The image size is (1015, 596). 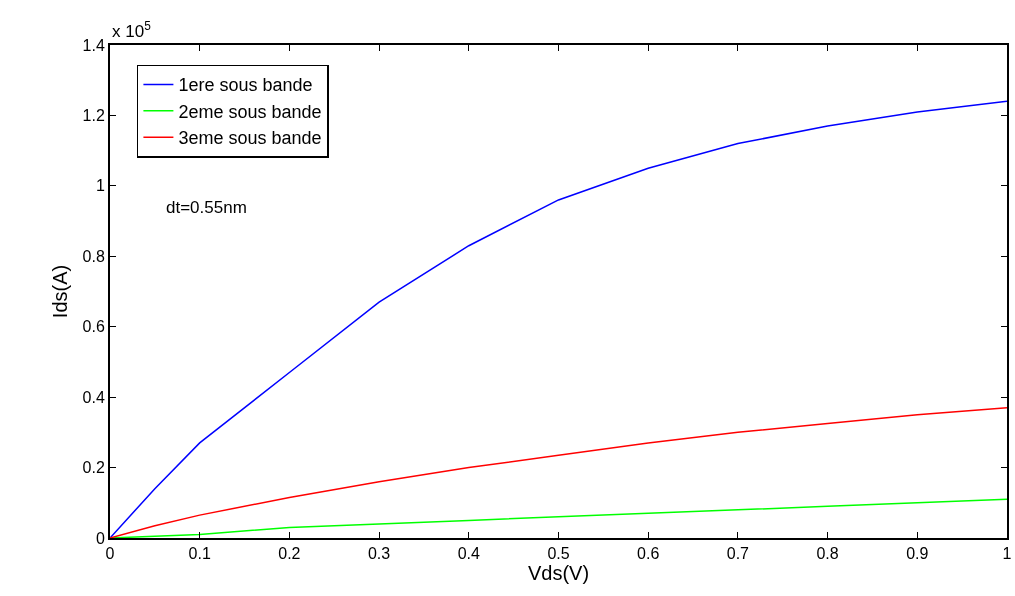 I want to click on x-axis-title: Vds(V), so click(x=558, y=573).